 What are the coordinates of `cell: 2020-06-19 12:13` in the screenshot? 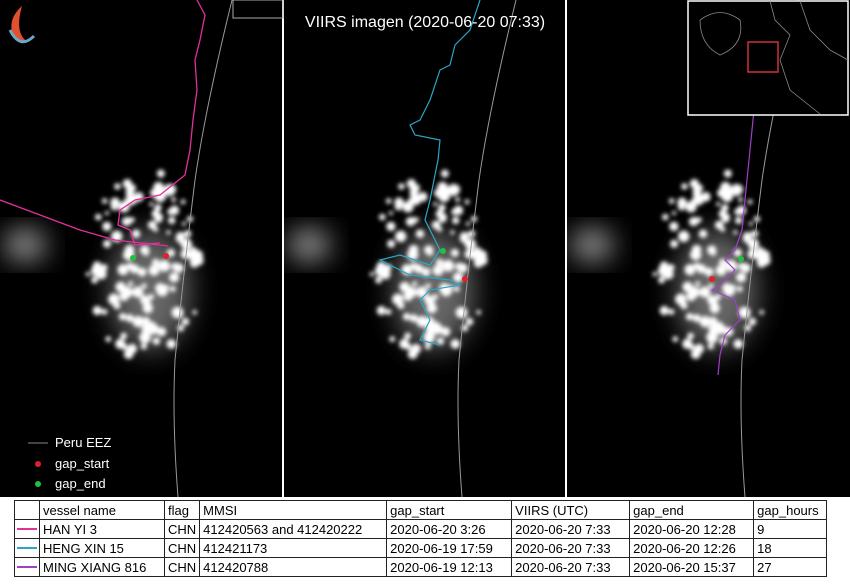 It's located at (449, 567).